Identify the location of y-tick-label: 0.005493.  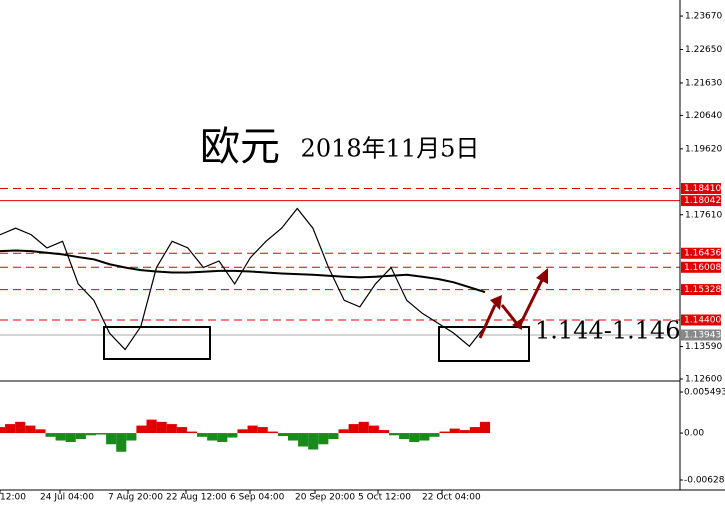
(704, 393).